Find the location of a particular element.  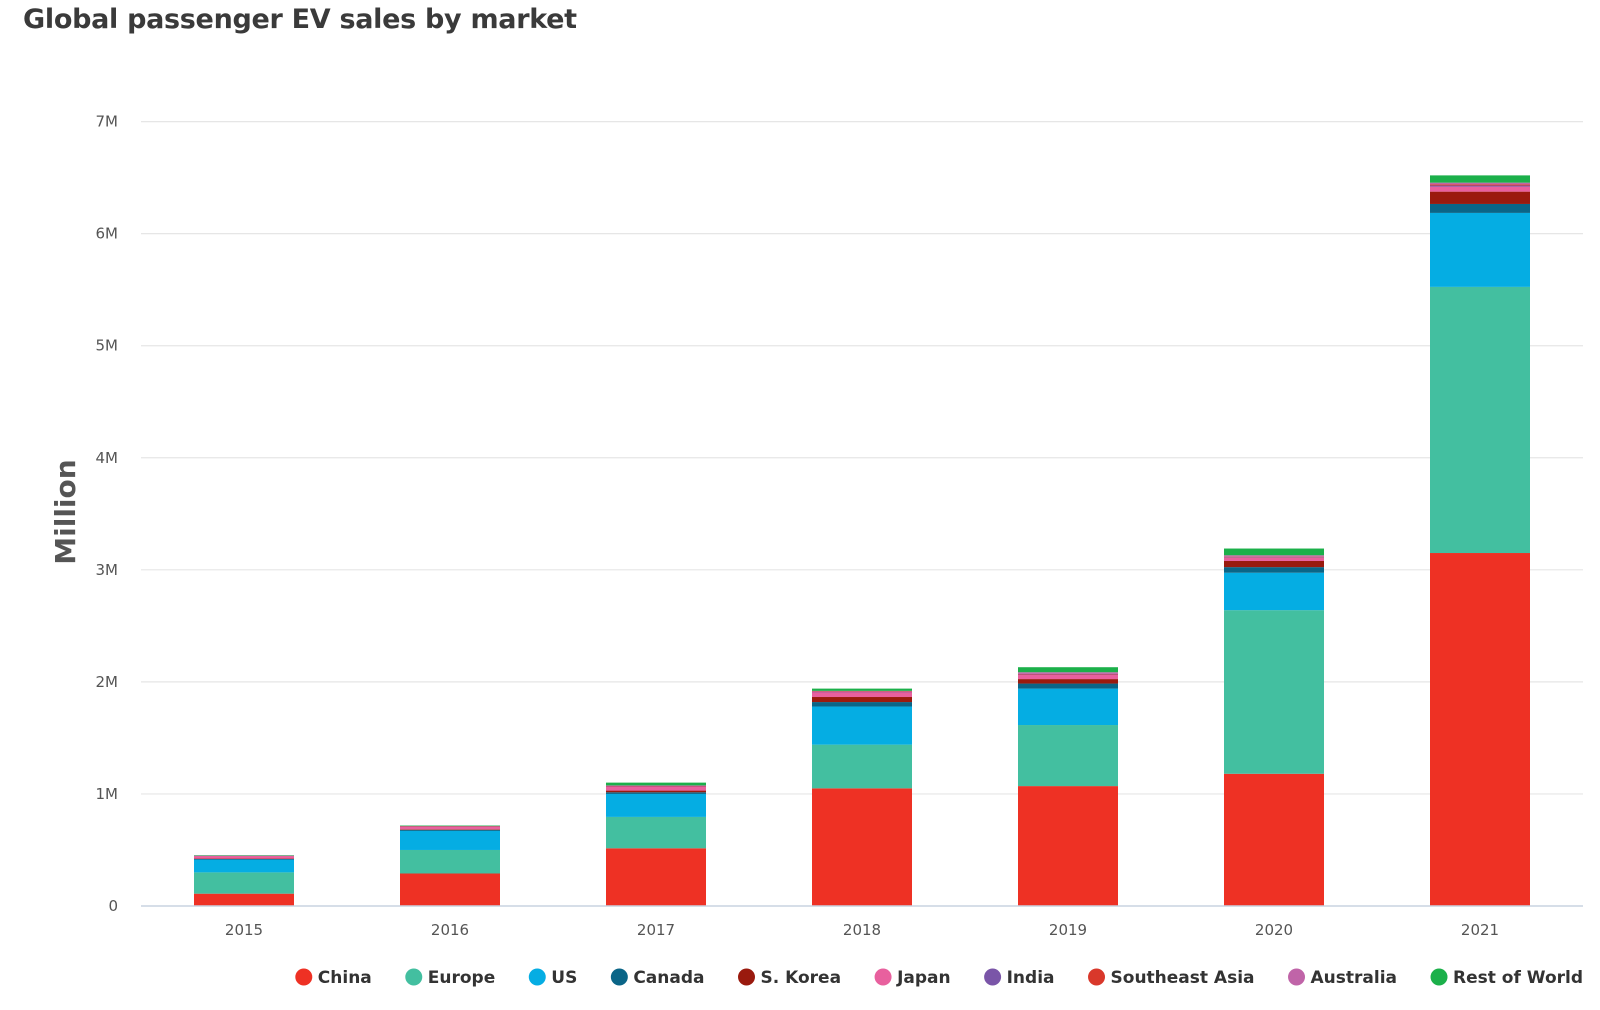

bar-japan-2015 is located at coordinates (244, 857).